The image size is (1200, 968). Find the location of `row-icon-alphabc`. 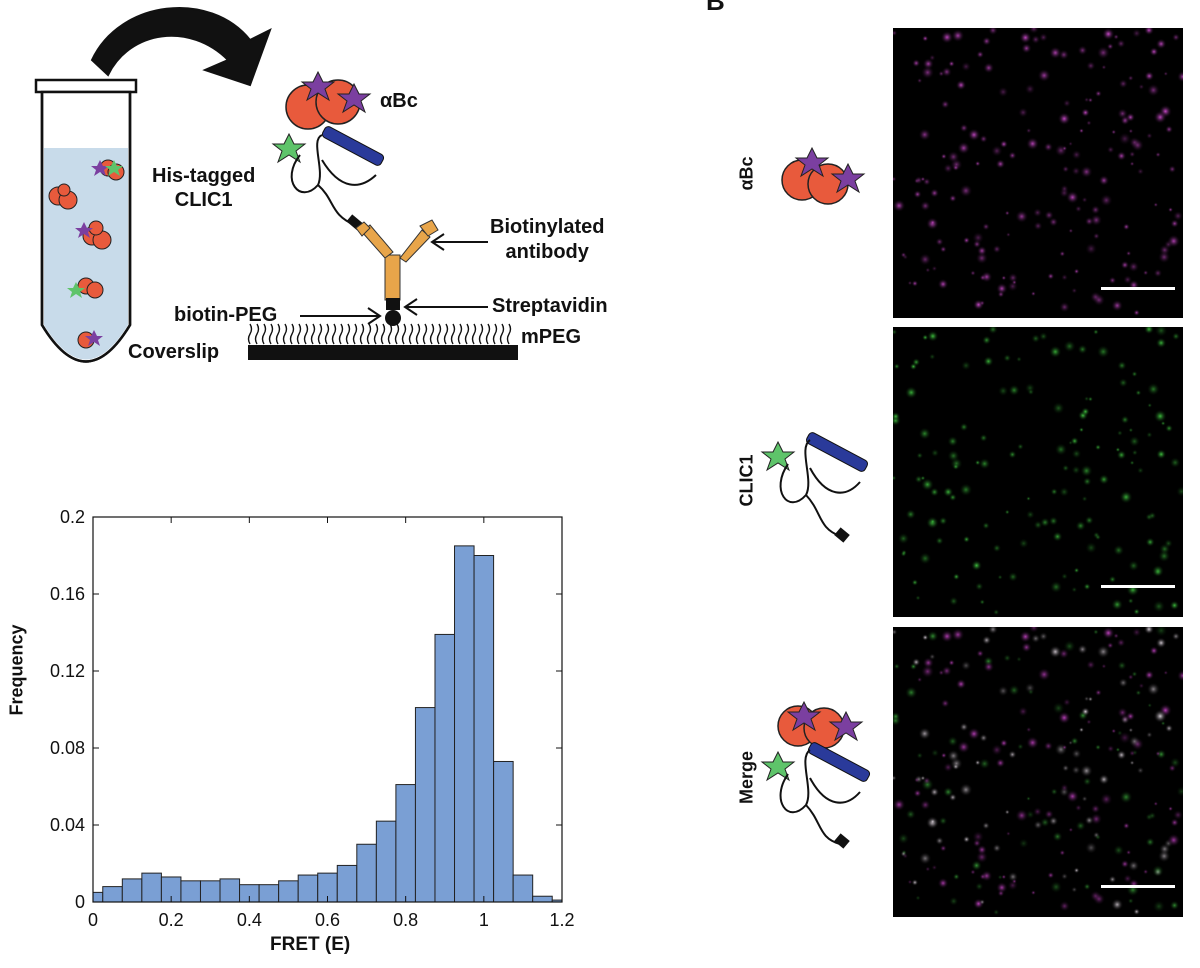

row-icon-alphabc is located at coordinates (823, 175).